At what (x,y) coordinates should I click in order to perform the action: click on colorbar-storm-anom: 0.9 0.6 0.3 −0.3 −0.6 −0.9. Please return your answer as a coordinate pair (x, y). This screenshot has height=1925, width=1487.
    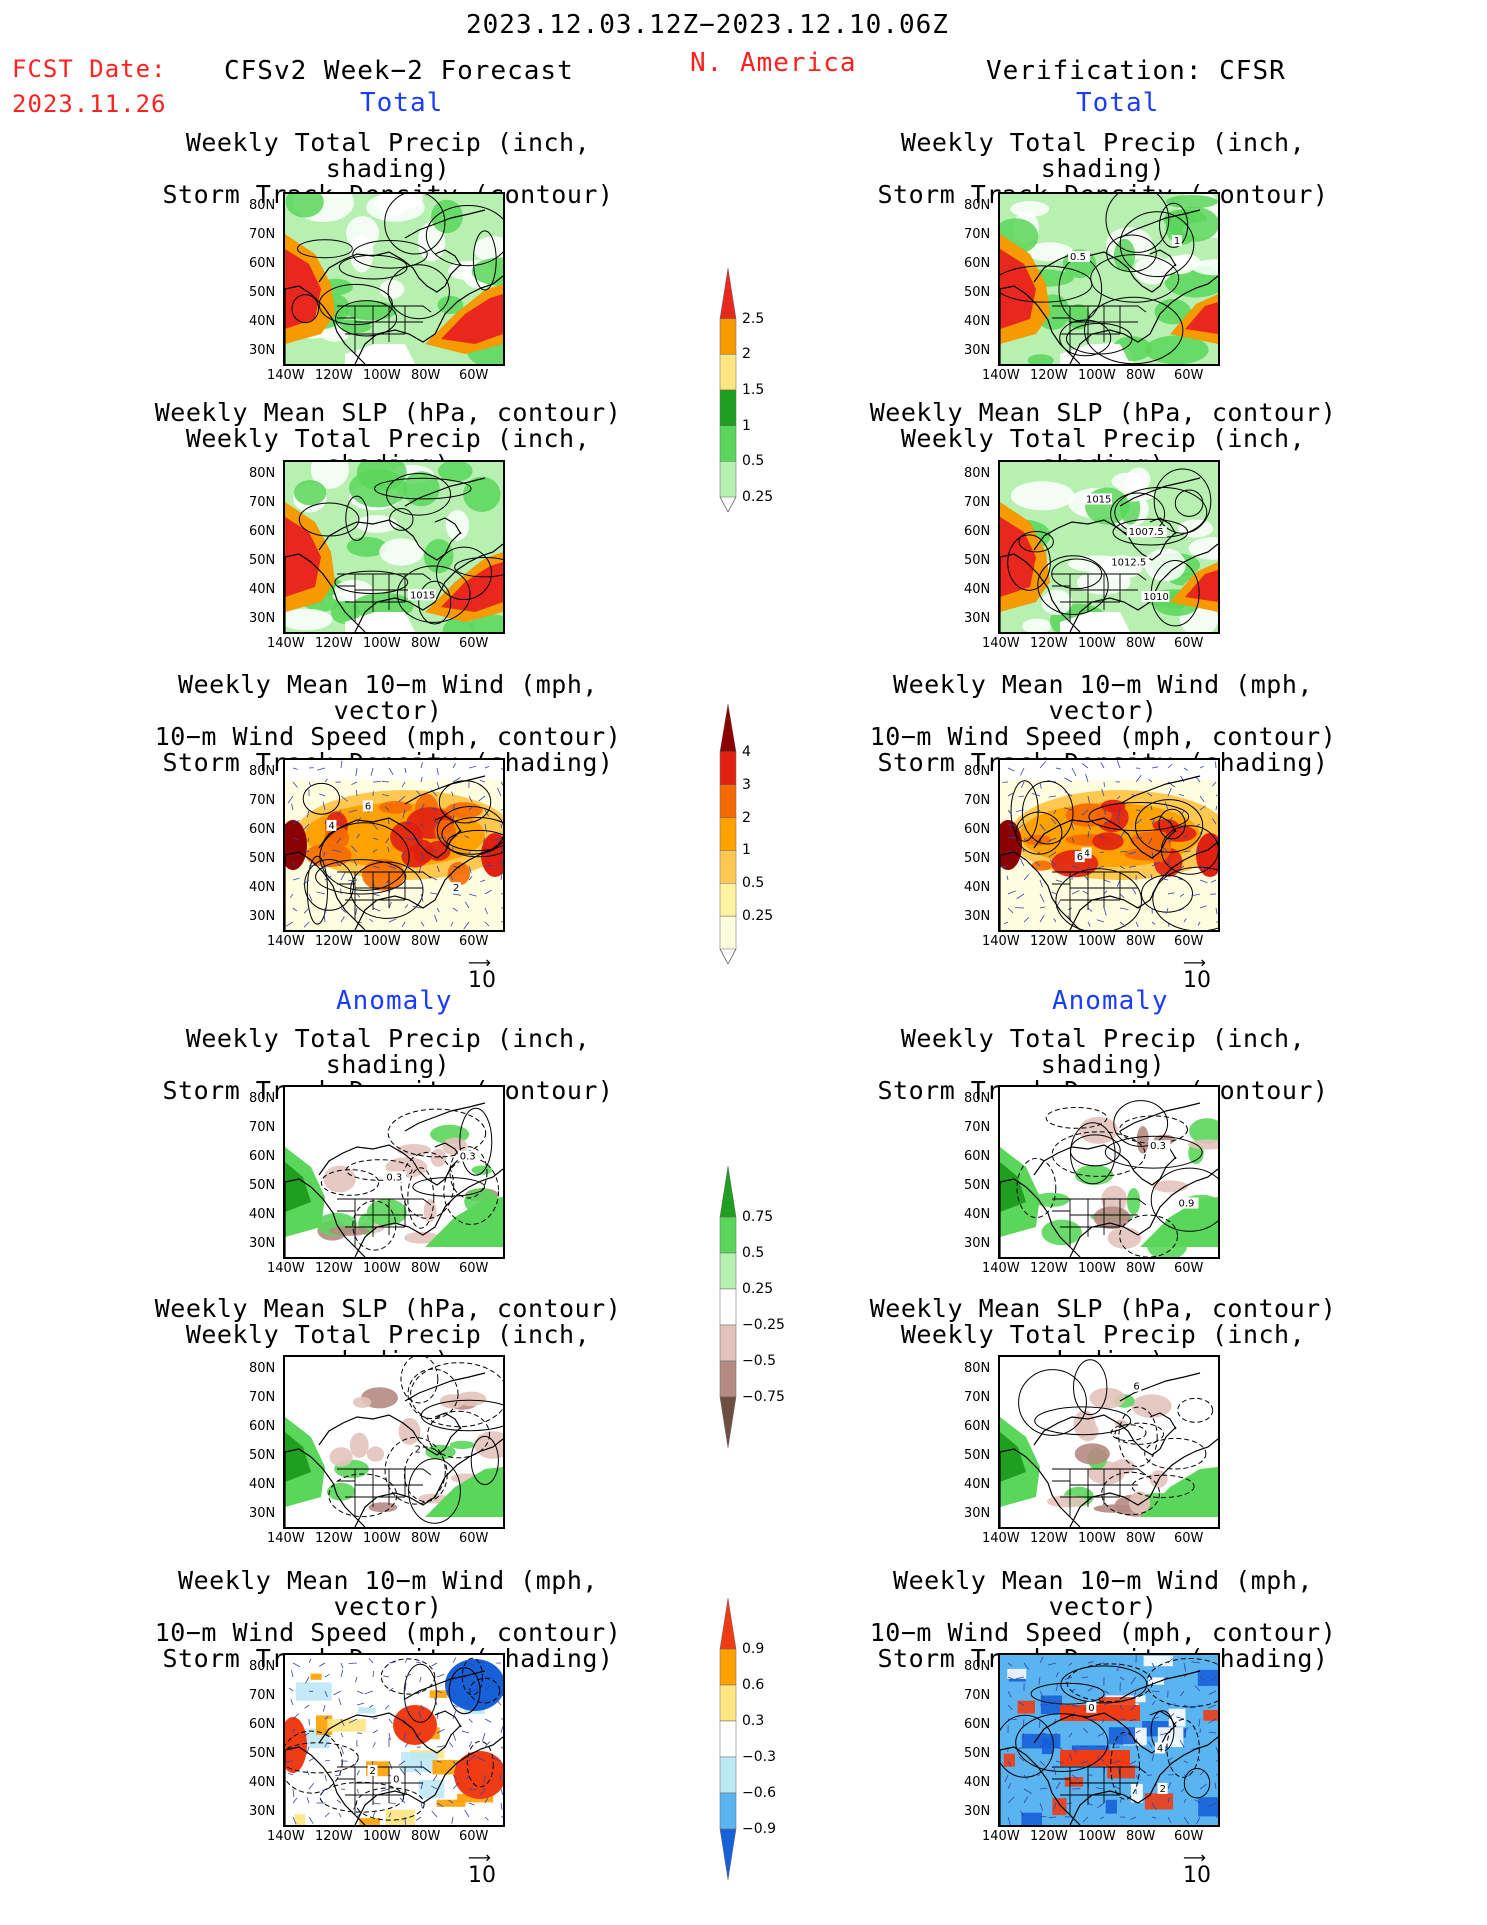
    Looking at the image, I should click on (758, 1739).